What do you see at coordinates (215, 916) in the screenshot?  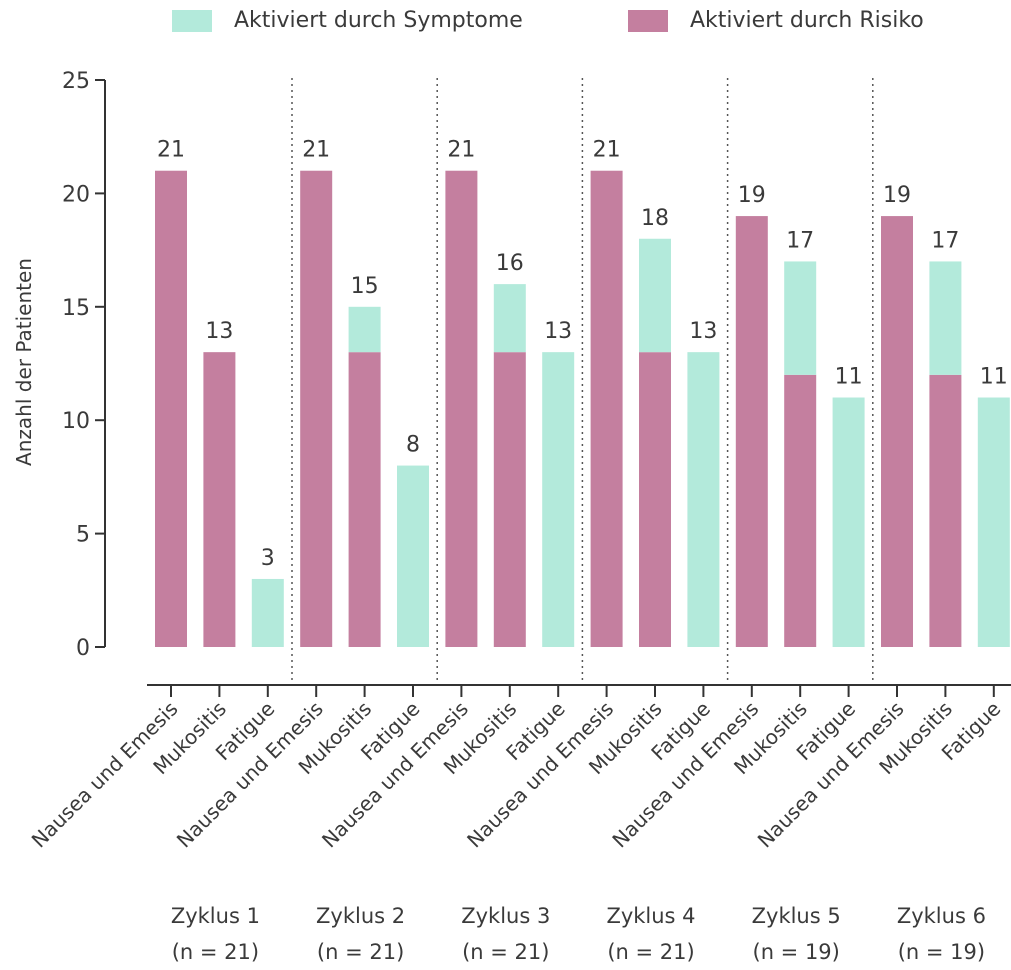 I see `cycle-name: Zyklus 1` at bounding box center [215, 916].